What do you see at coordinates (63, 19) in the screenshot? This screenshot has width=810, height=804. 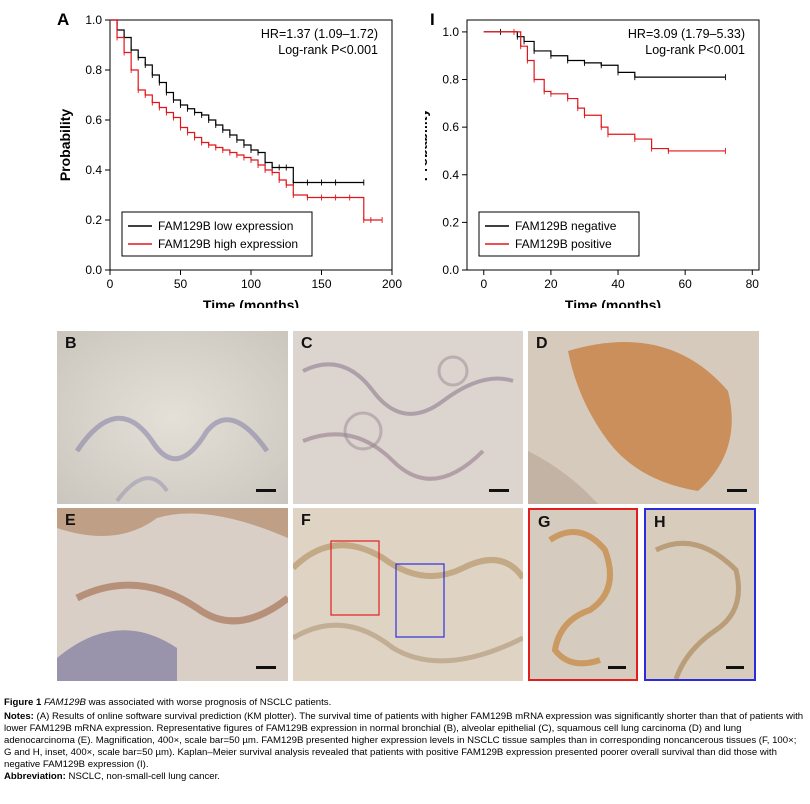 I see `panel-letter-a: A` at bounding box center [63, 19].